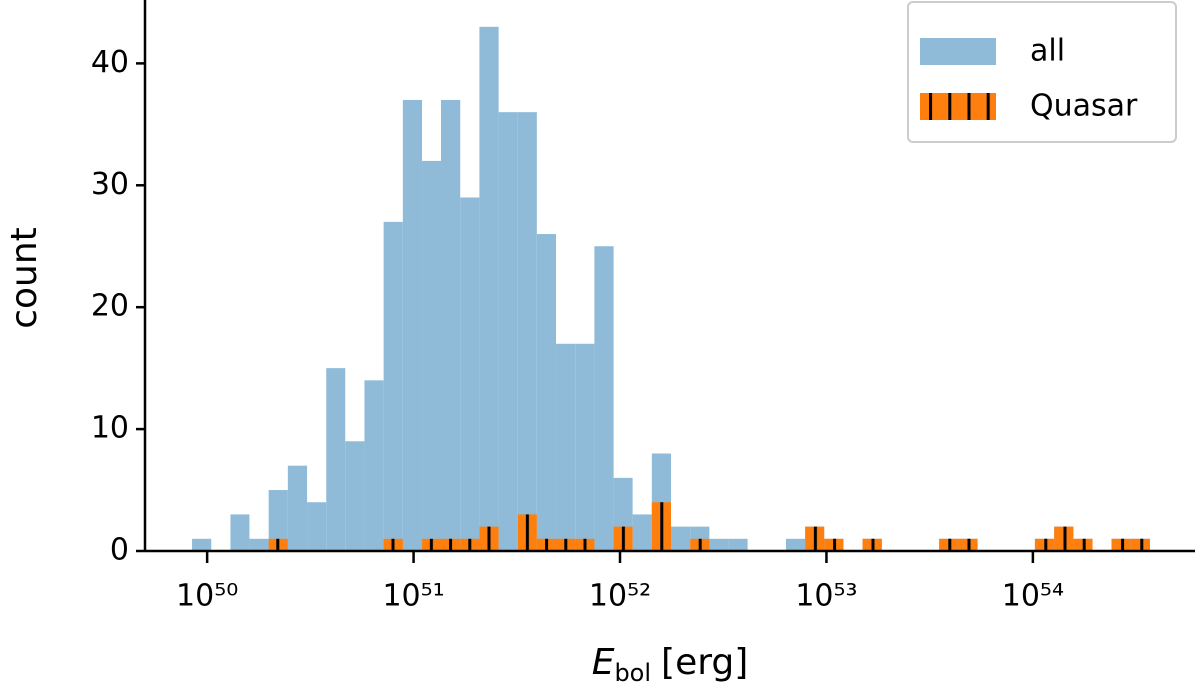 The image size is (1200, 694). I want to click on legend-label: all, so click(1047, 51).